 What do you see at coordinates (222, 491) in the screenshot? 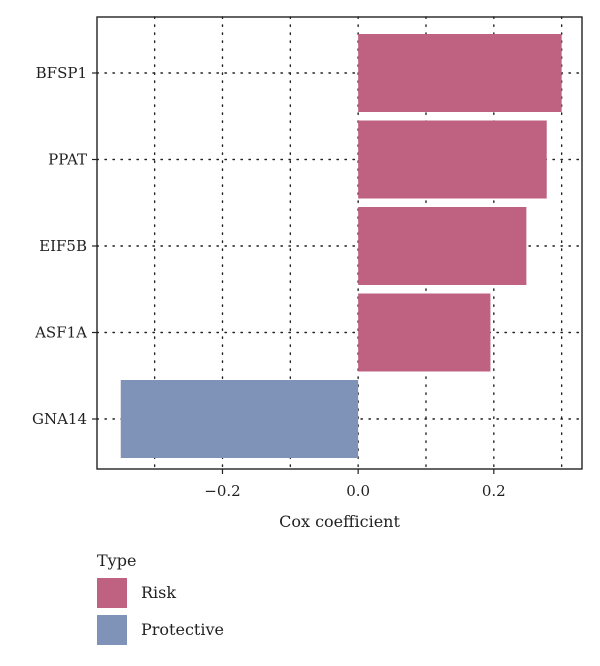
I see `x-tick-label: −0.2` at bounding box center [222, 491].